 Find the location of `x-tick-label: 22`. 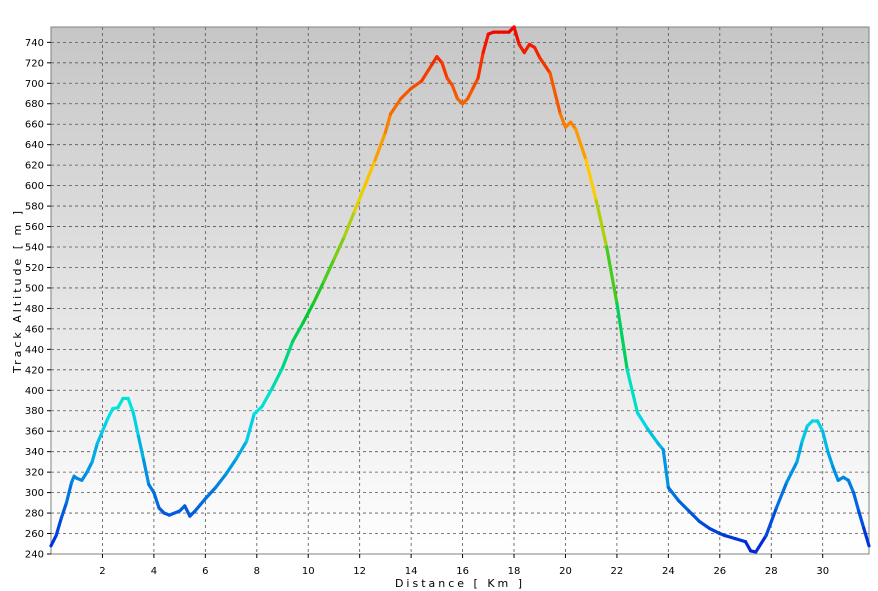

x-tick-label: 22 is located at coordinates (617, 571).